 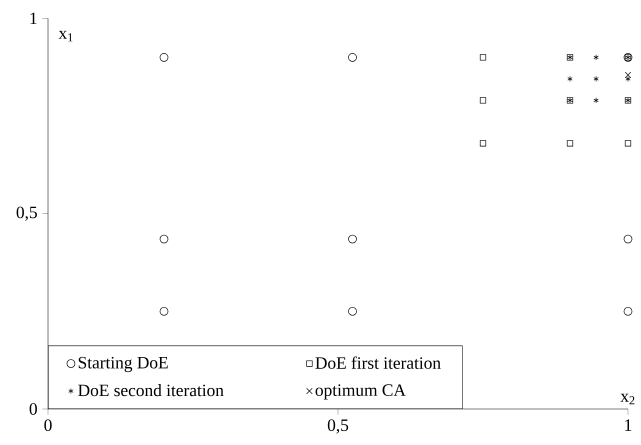 I want to click on x-tick-label: 1, so click(x=628, y=425).